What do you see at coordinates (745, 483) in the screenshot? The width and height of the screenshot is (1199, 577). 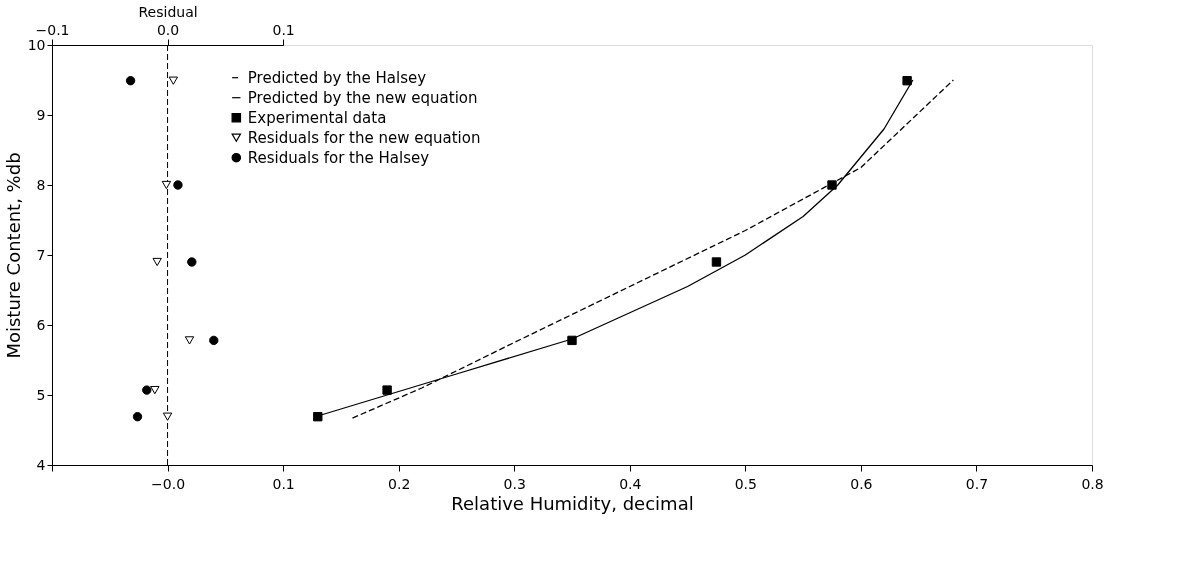 I see `x-tick-label: 0.5` at bounding box center [745, 483].